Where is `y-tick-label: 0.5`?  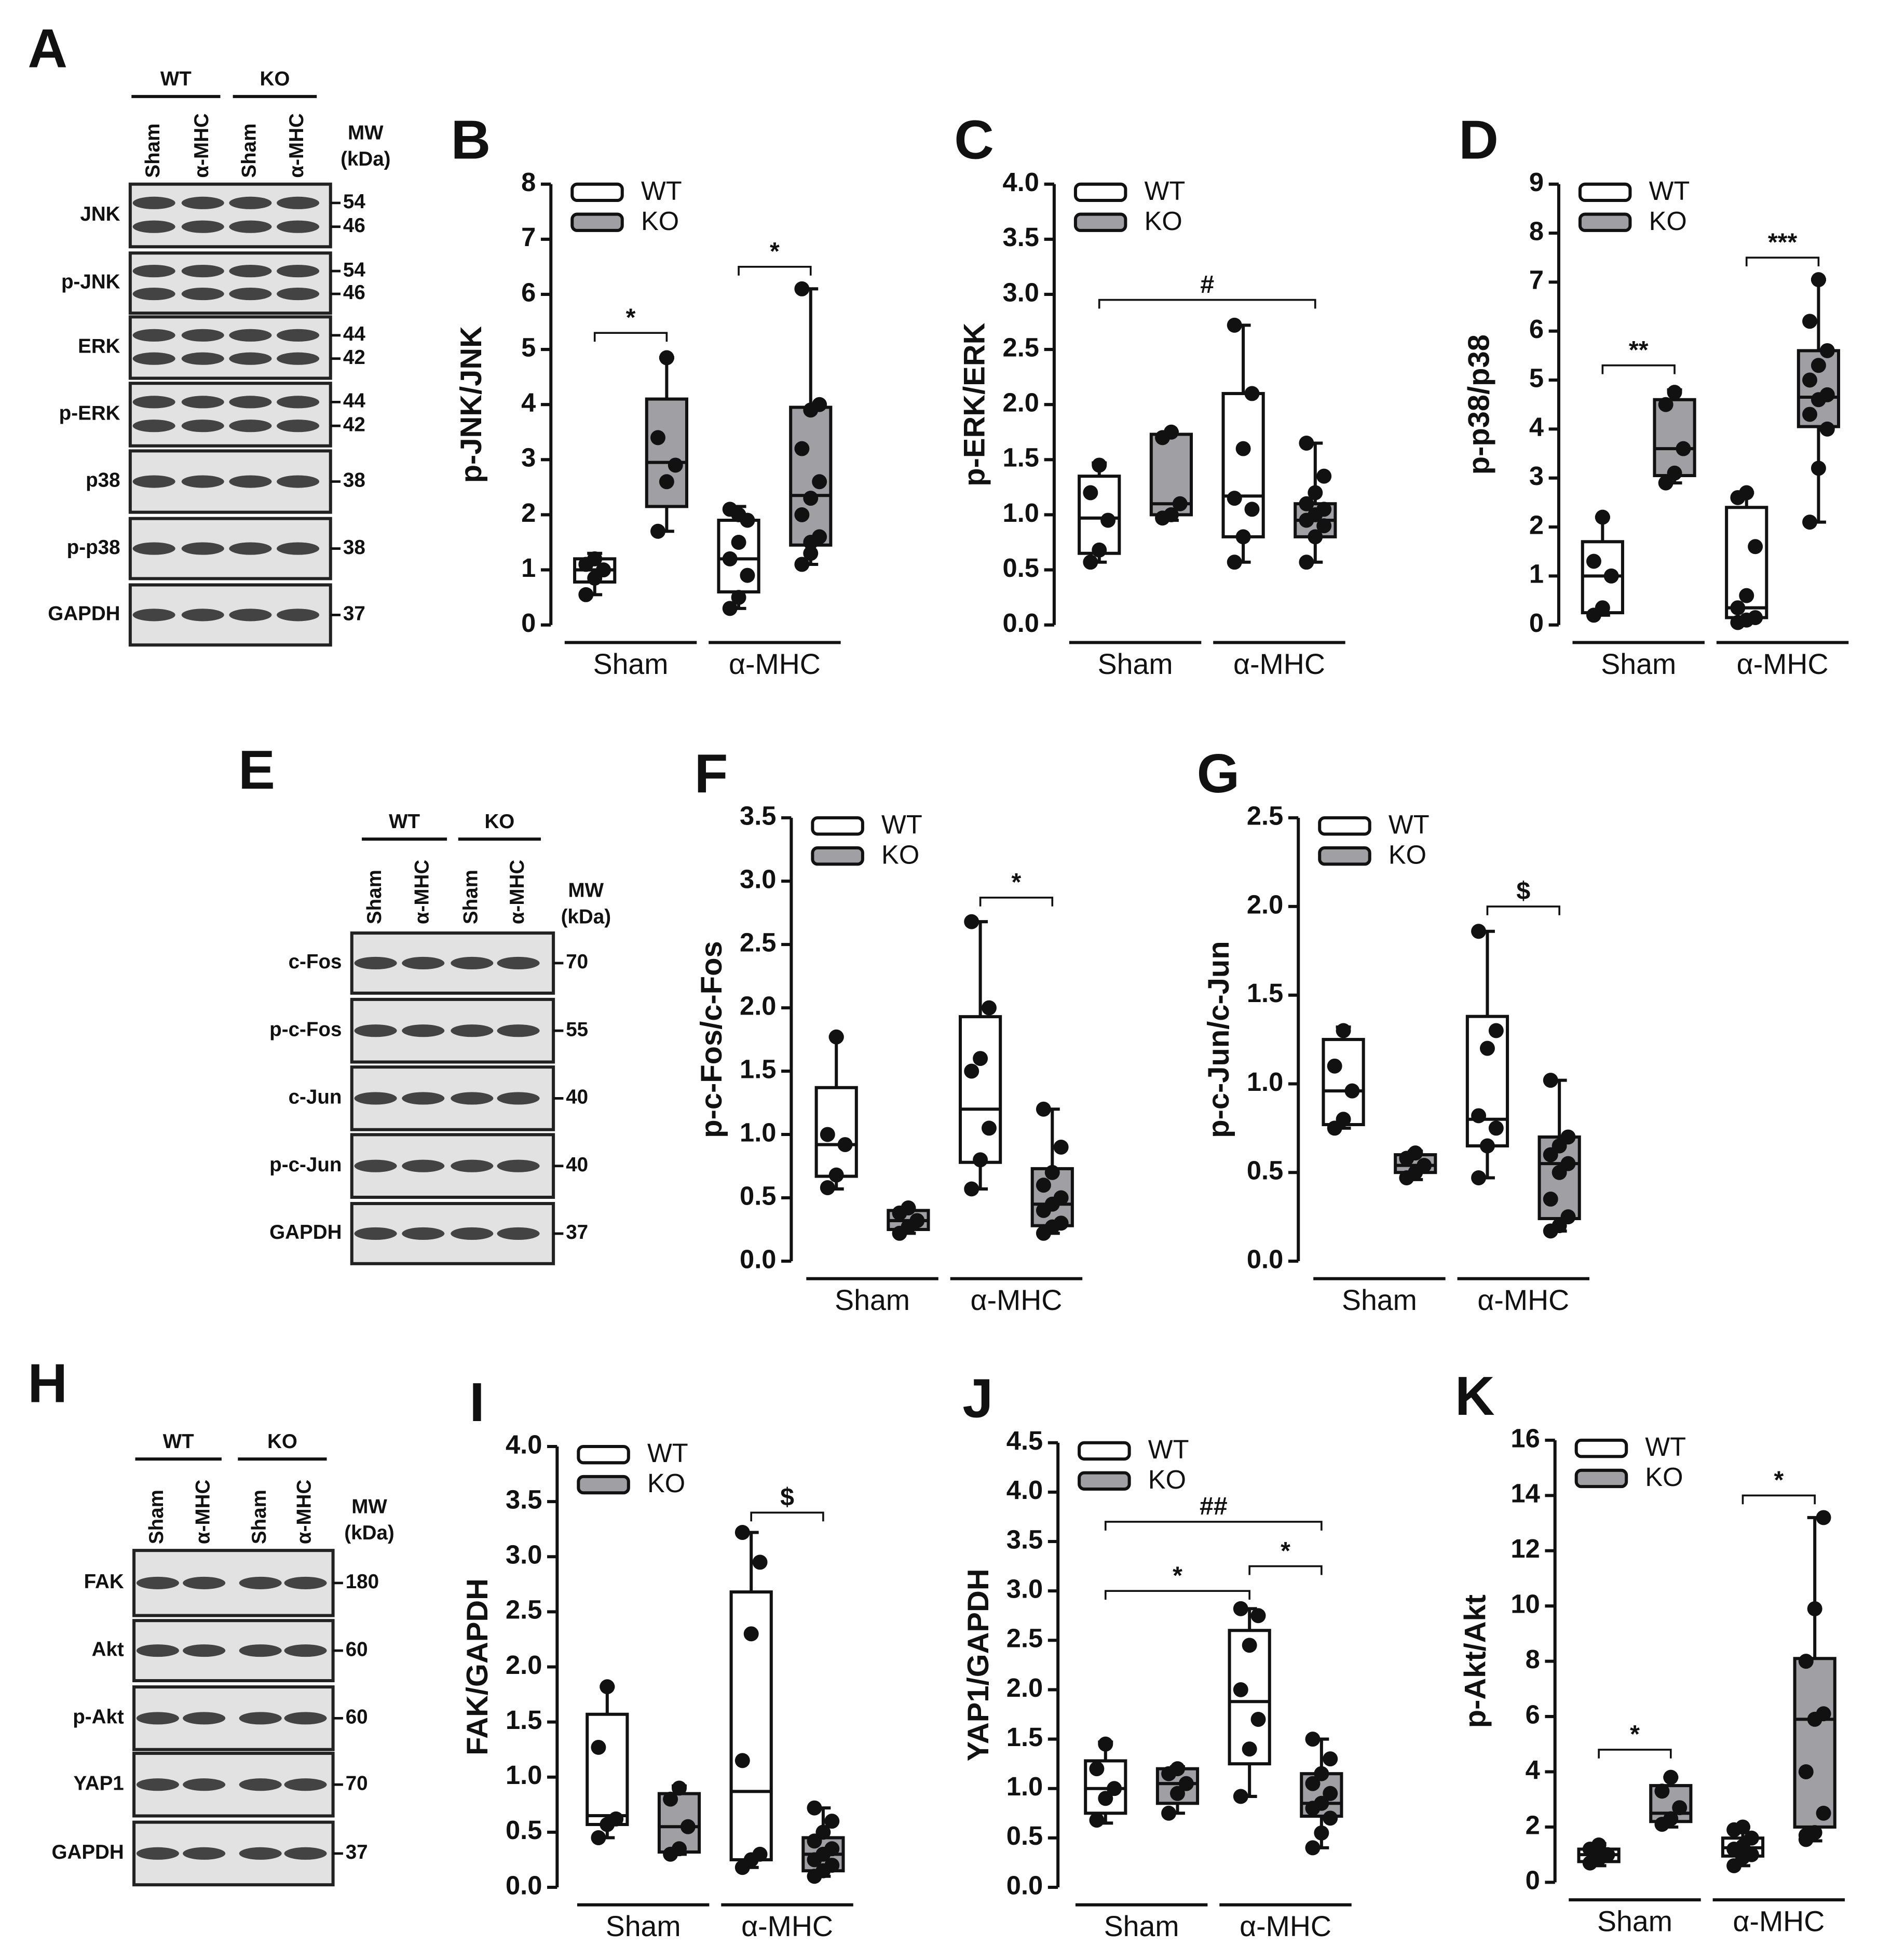
y-tick-label: 0.5 is located at coordinates (524, 1830).